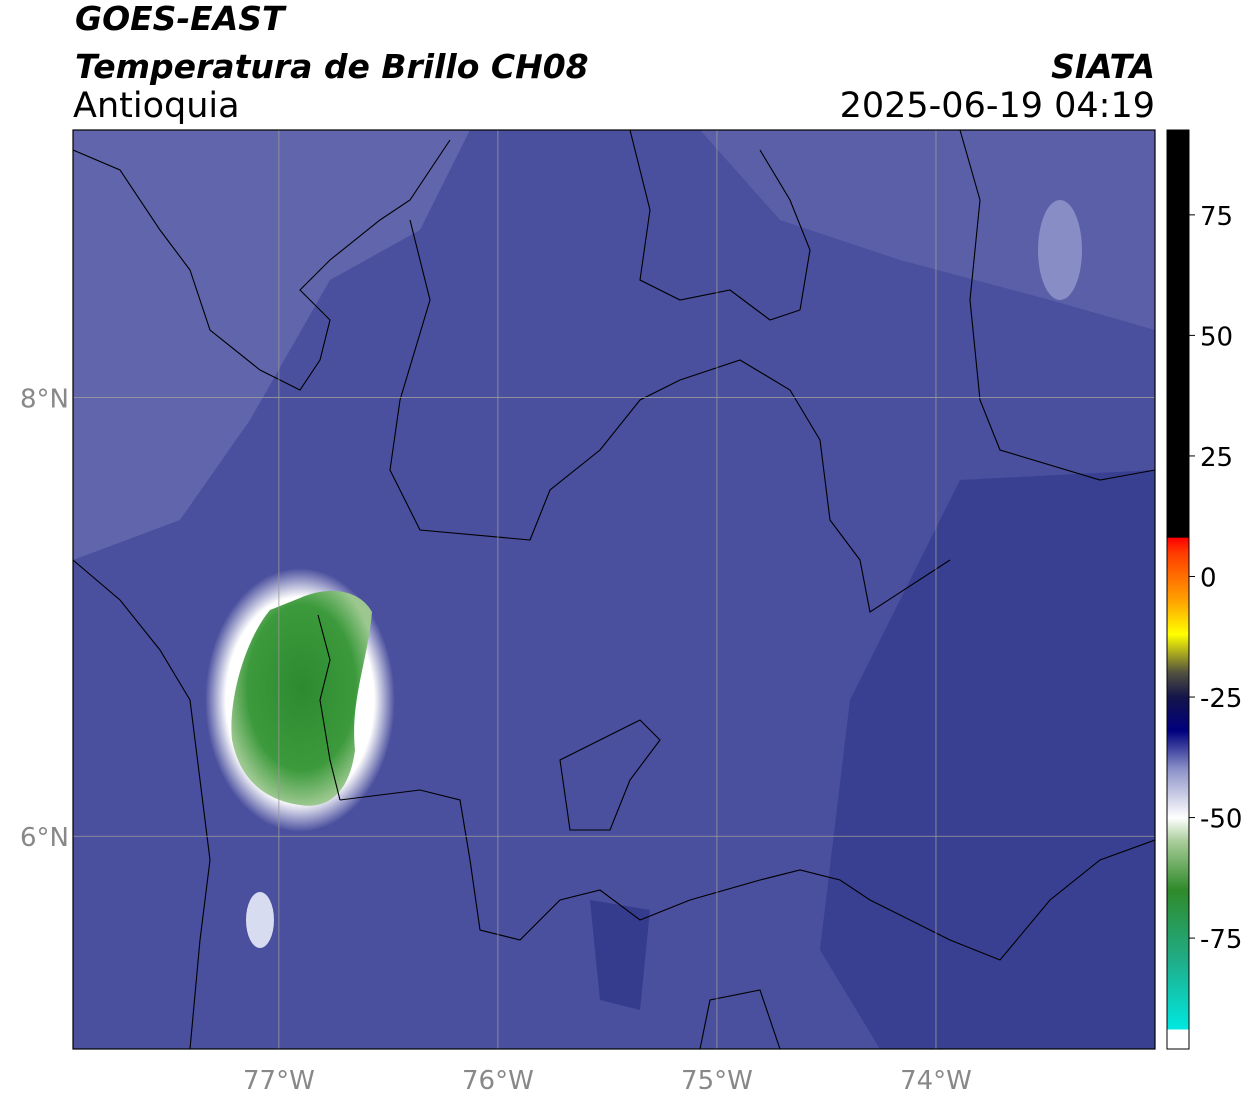 Image resolution: width=1252 pixels, height=1099 pixels. Describe the element at coordinates (301, 698) in the screenshot. I see `storm-core` at that location.